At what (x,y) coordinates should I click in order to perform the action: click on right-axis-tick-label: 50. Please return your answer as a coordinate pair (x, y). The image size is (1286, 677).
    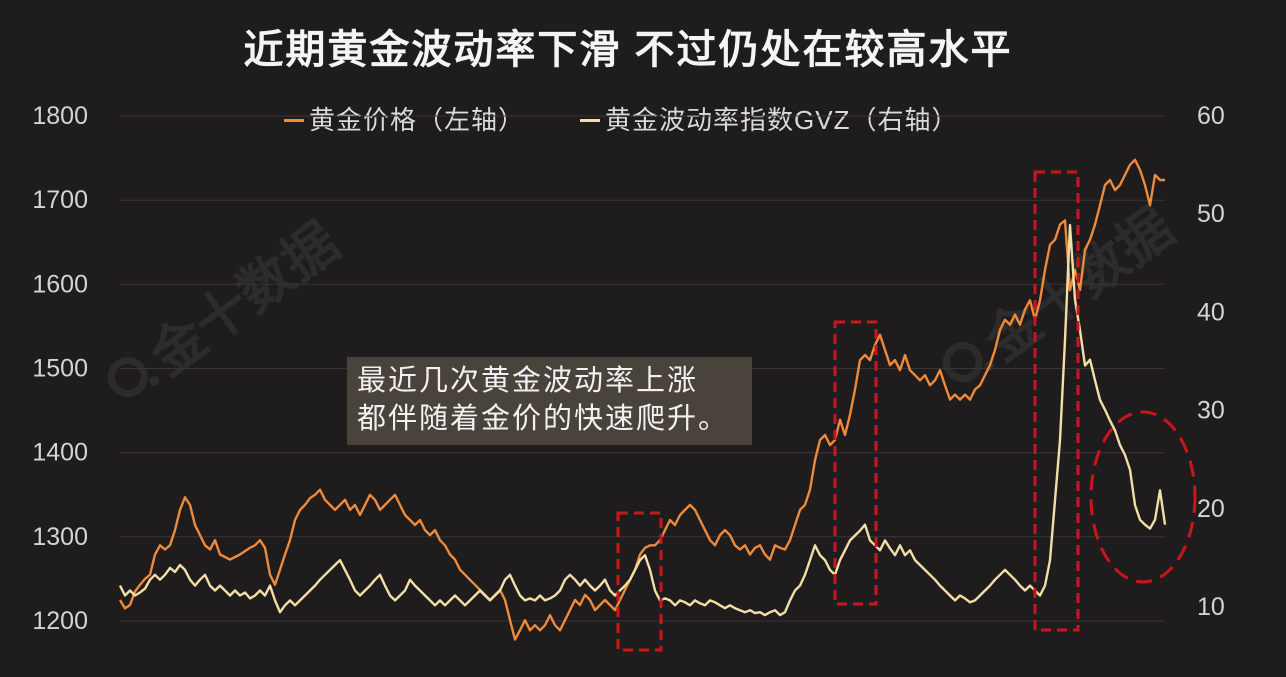
    Looking at the image, I should click on (1211, 214).